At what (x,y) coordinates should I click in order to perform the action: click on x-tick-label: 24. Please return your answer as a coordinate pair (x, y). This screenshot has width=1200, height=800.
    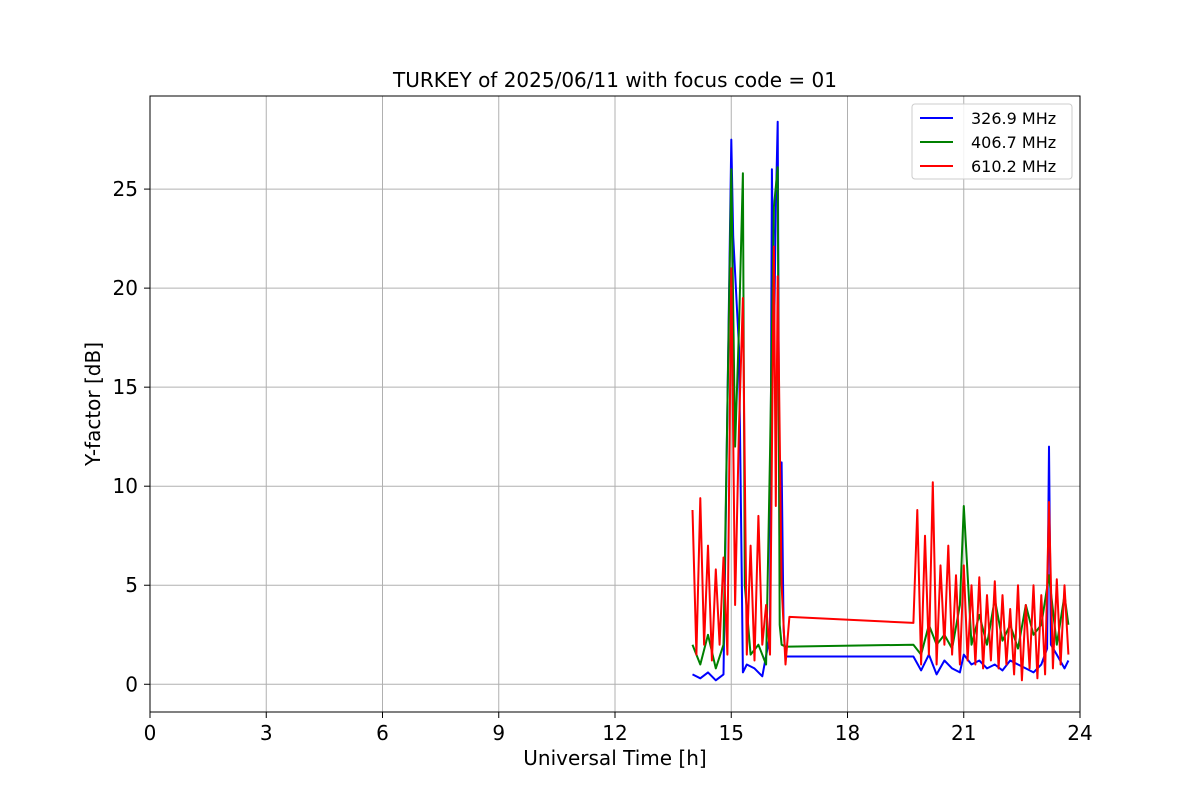
    Looking at the image, I should click on (1079, 733).